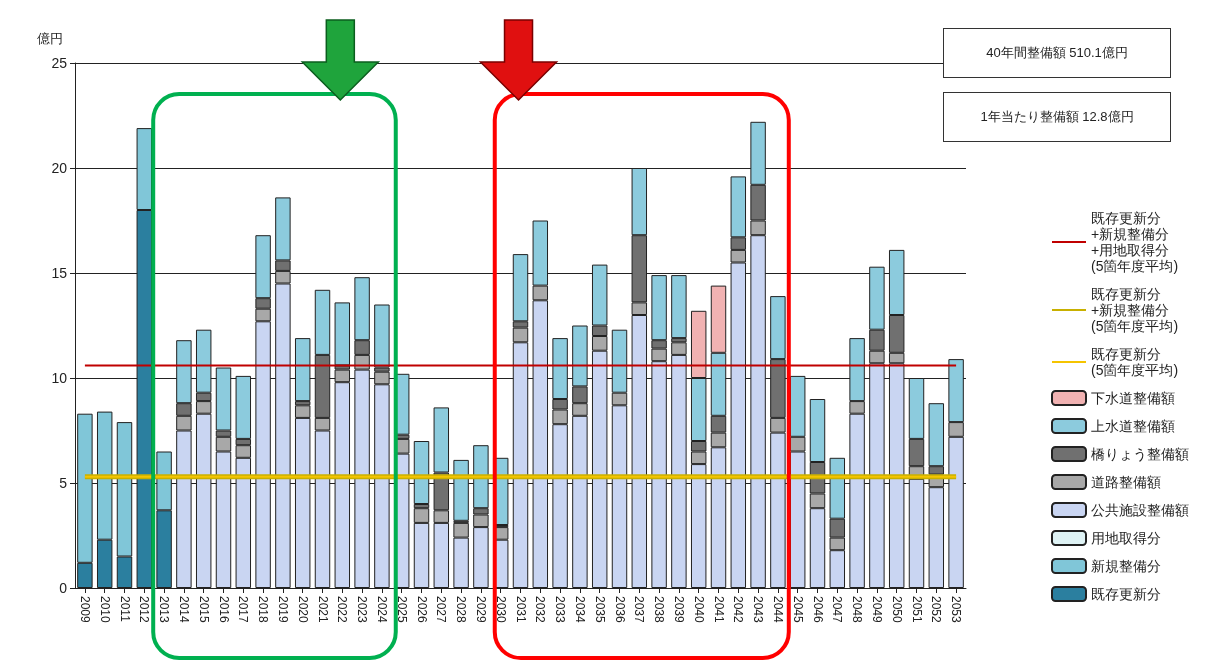 This screenshot has width=1206, height=661. I want to click on x-tick-label: 2035, so click(599, 610).